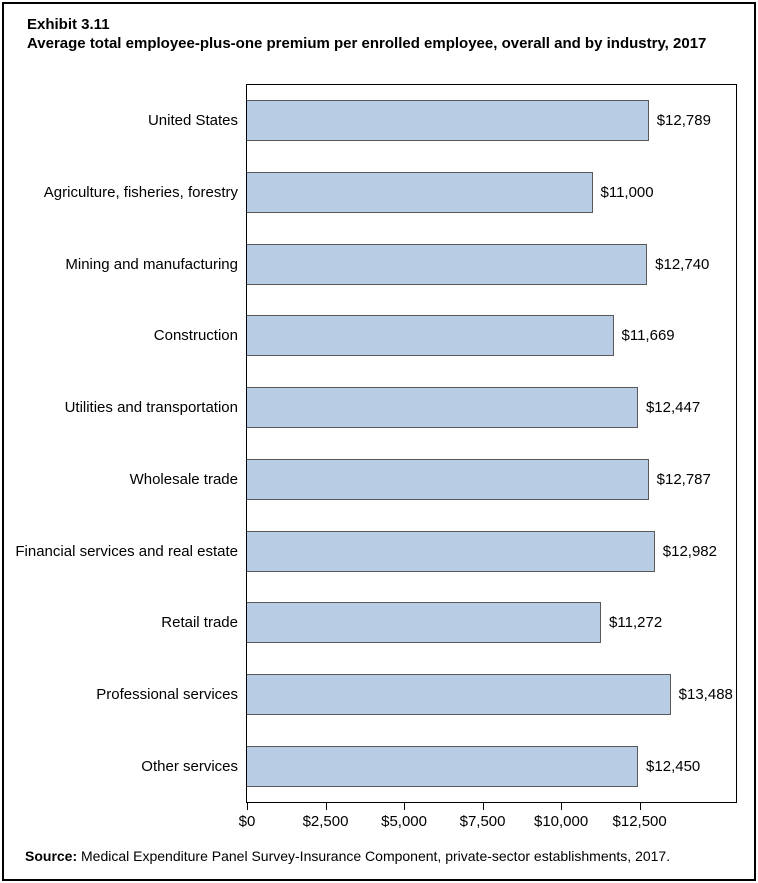 The image size is (758, 883). What do you see at coordinates (673, 408) in the screenshot?
I see `value-label: $12,447` at bounding box center [673, 408].